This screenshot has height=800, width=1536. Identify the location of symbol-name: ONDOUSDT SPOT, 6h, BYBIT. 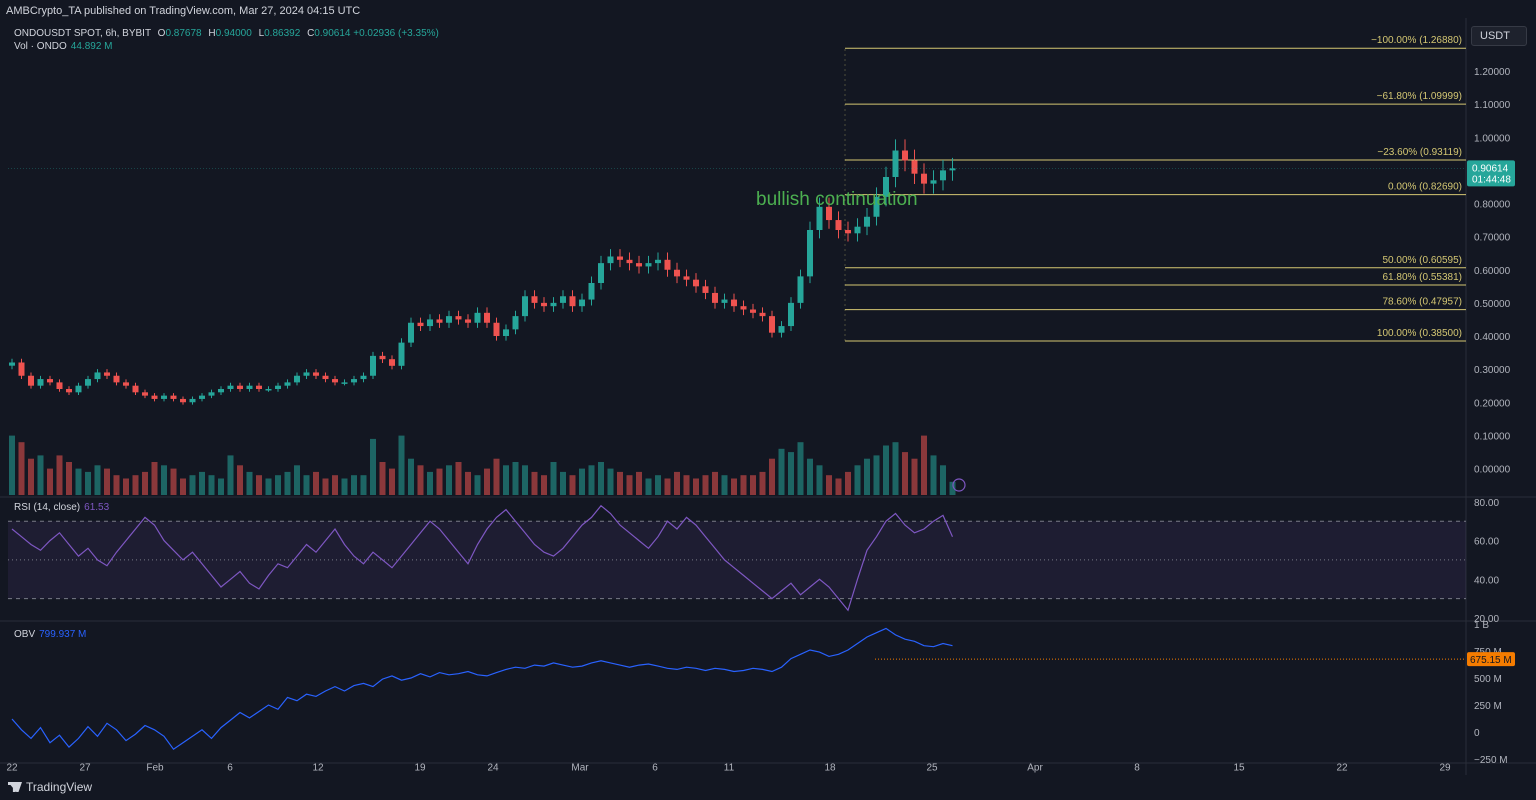
(82, 33).